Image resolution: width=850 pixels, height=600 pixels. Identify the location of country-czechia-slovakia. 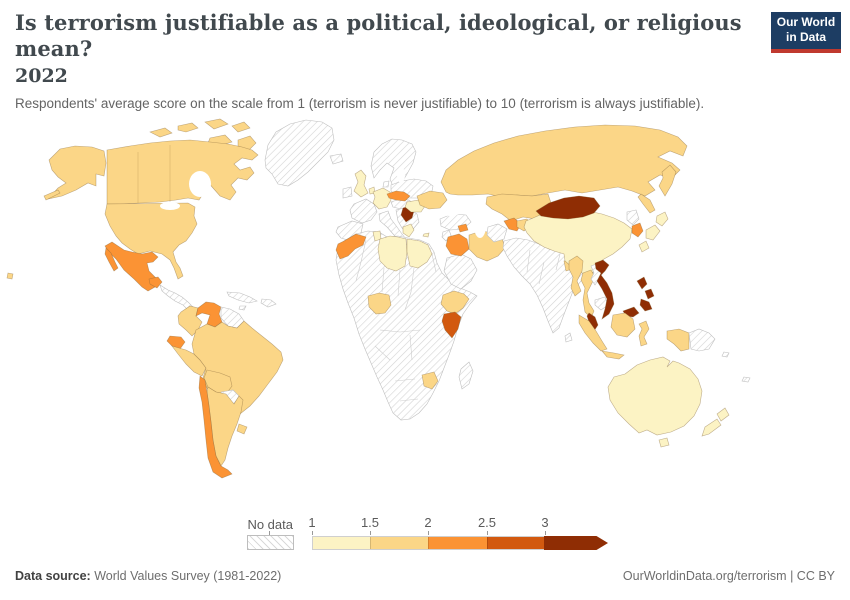
(398, 196).